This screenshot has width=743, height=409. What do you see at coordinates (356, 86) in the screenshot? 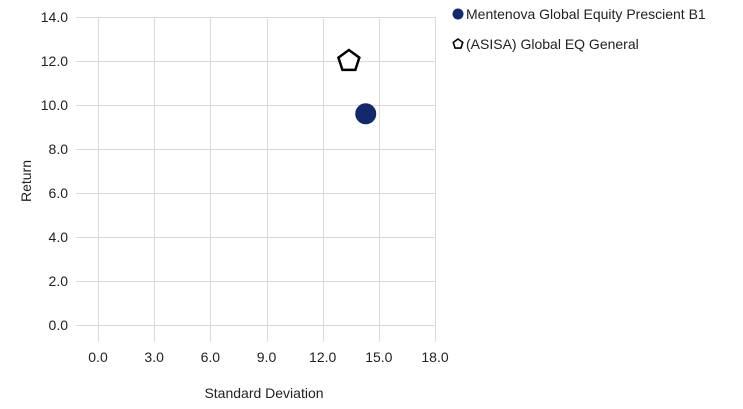
I see `point-layer` at bounding box center [356, 86].